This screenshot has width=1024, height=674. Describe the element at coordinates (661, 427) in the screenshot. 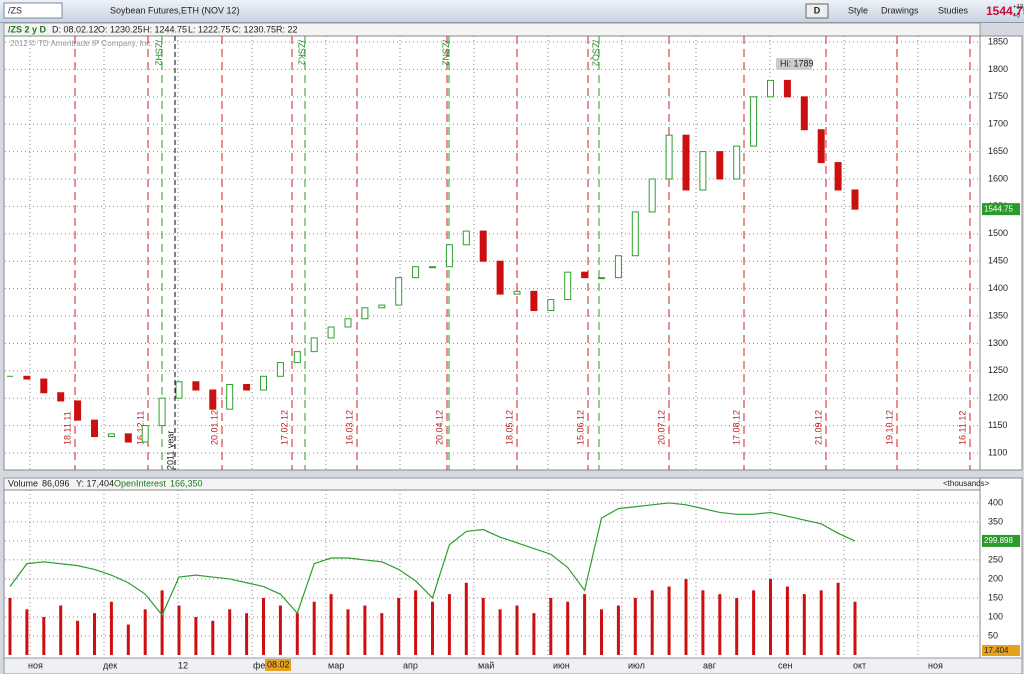

I see `expiry-label: 20.07.12` at that location.